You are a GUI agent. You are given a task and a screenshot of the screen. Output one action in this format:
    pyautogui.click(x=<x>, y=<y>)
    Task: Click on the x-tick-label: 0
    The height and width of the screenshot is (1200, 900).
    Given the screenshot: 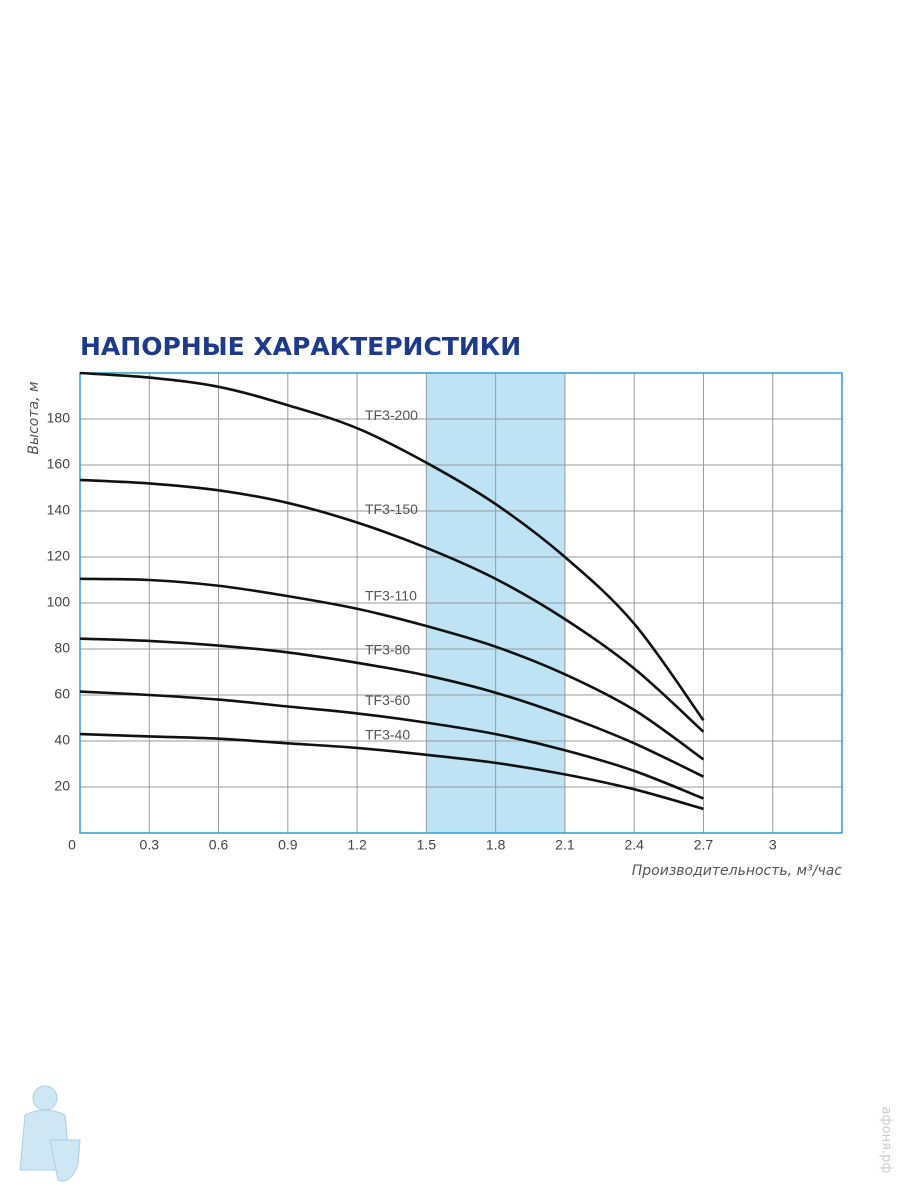 What is the action you would take?
    pyautogui.click(x=72, y=845)
    